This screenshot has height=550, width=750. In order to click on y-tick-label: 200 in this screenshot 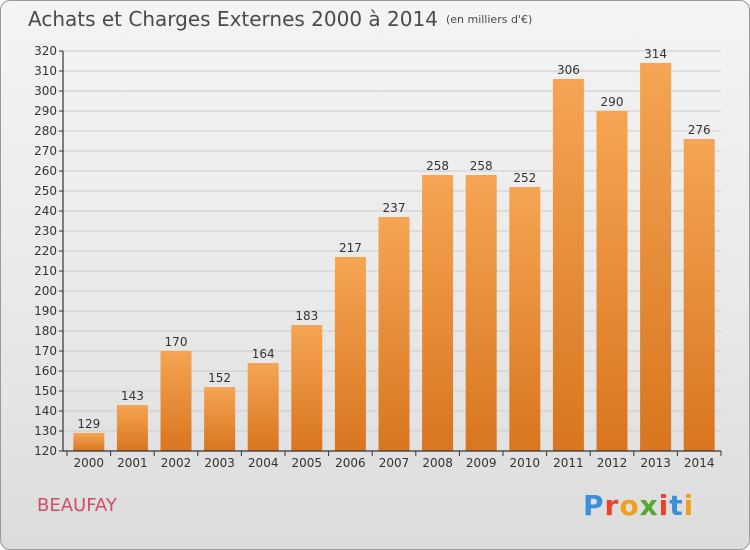, I will do `click(45, 291)`.